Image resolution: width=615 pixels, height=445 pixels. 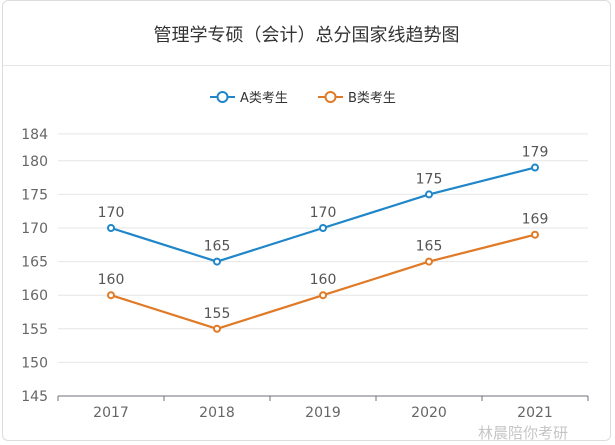 What do you see at coordinates (535, 220) in the screenshot?
I see `data-label: 169` at bounding box center [535, 220].